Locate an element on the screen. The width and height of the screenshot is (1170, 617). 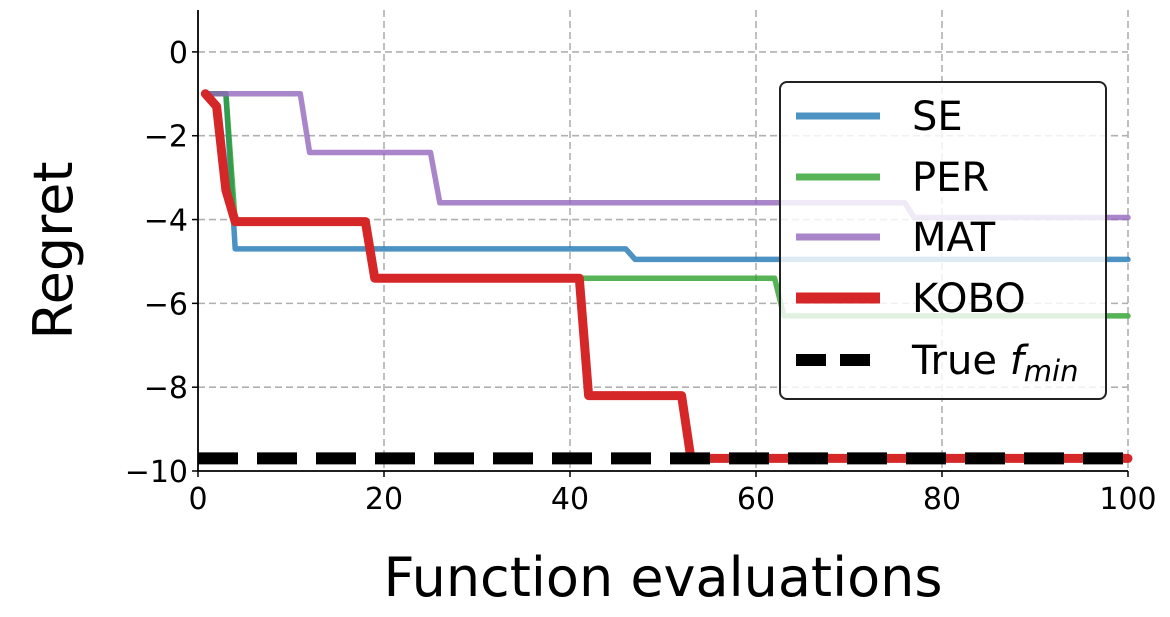
x-tick-label: 40 is located at coordinates (570, 499).